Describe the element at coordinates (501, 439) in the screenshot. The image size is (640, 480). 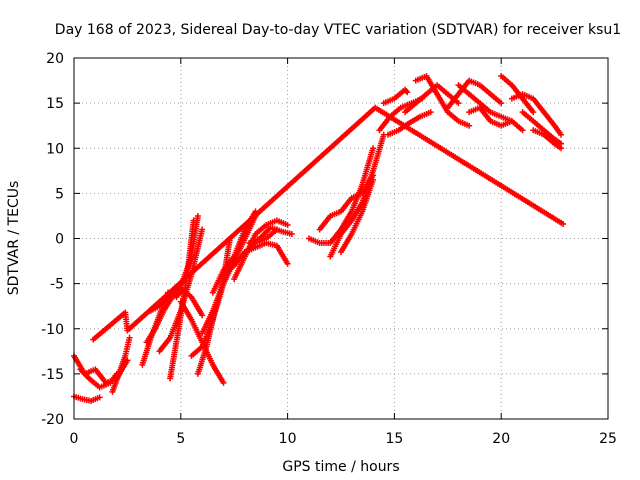
I see `x-tick-label: 20` at that location.